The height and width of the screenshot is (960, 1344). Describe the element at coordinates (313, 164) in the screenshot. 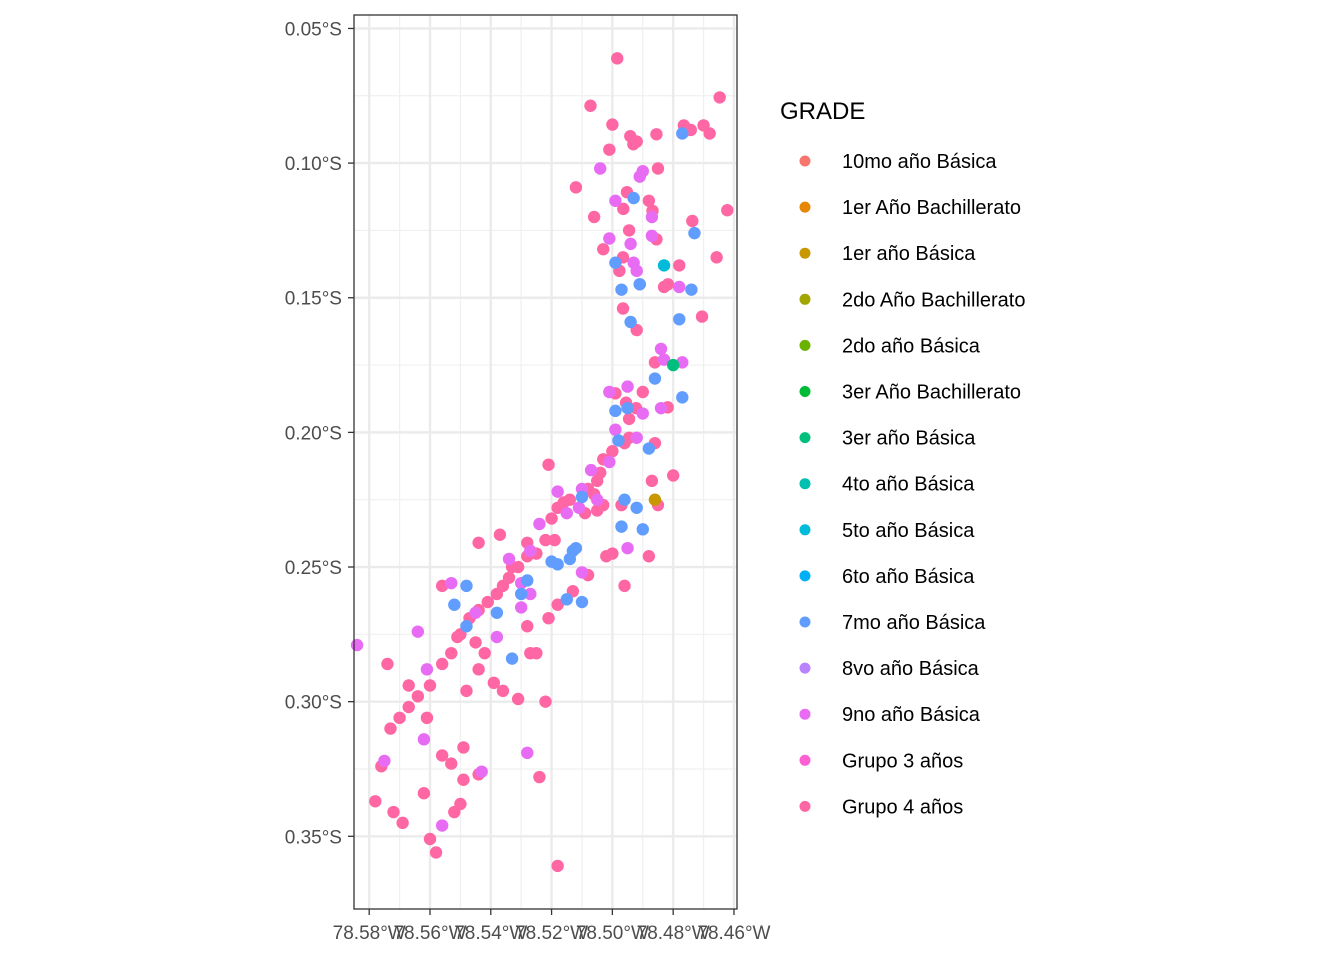

I see `y-tick-label: 0.10°S` at that location.